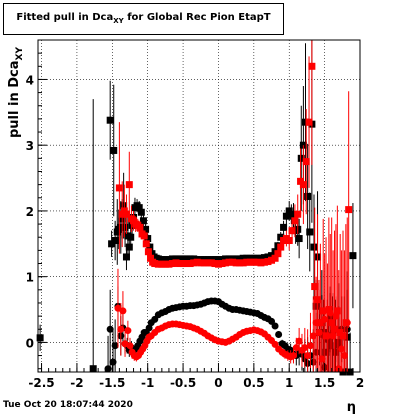  I want to click on x-tick-label: -1.5, so click(112, 383).